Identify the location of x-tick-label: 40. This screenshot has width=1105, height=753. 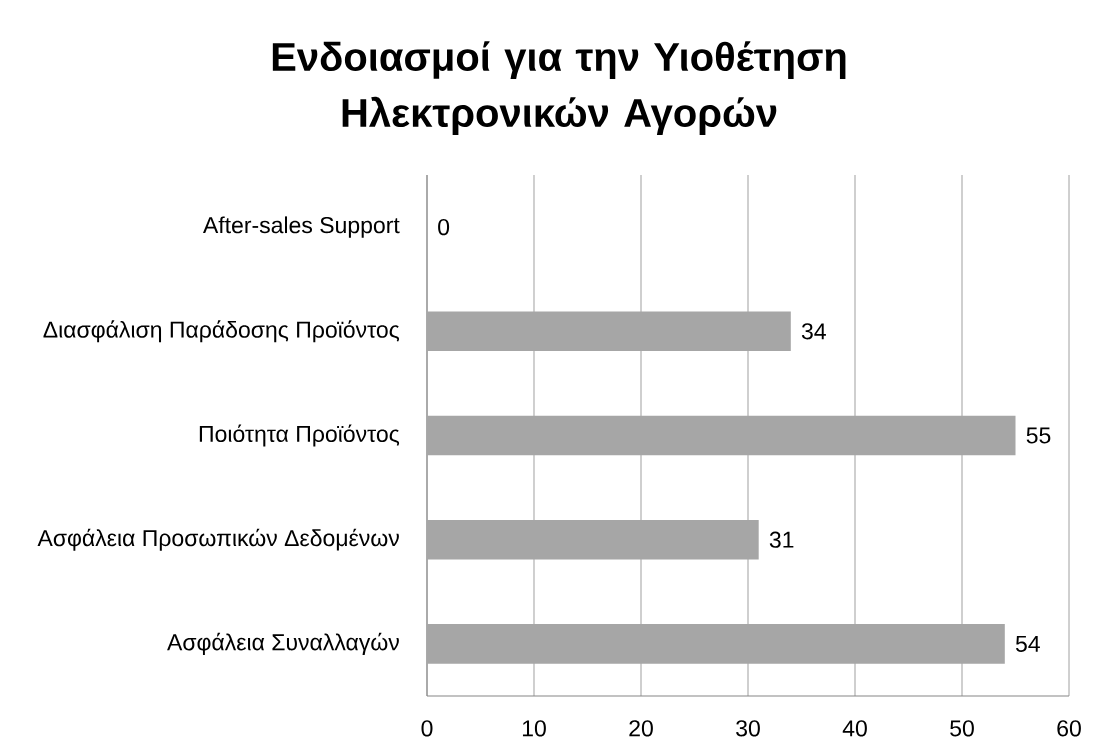
(854, 728).